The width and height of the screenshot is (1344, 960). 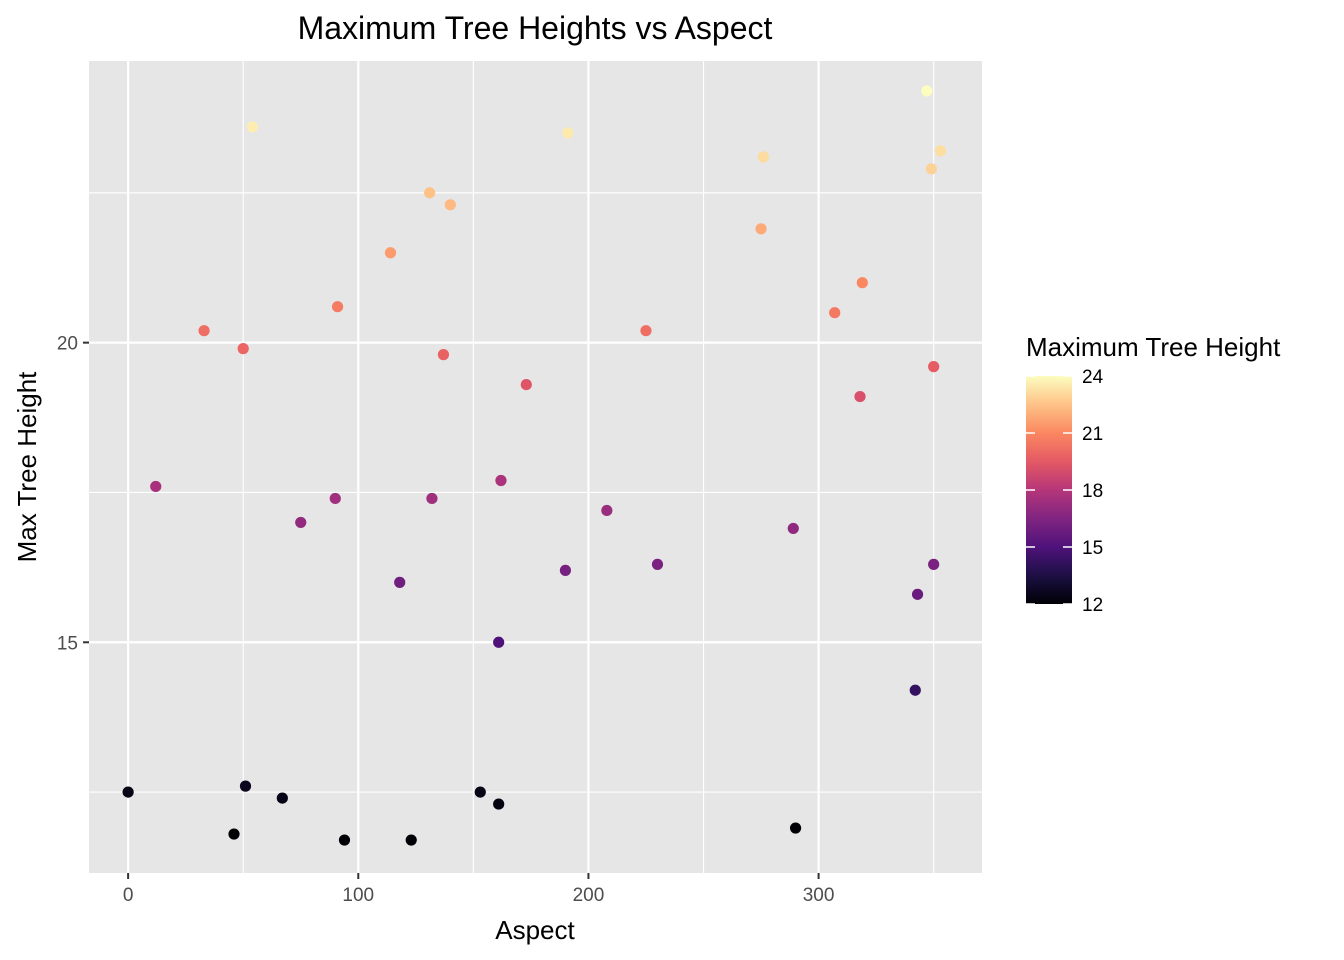 What do you see at coordinates (67, 643) in the screenshot?
I see `y-tick-label: 15` at bounding box center [67, 643].